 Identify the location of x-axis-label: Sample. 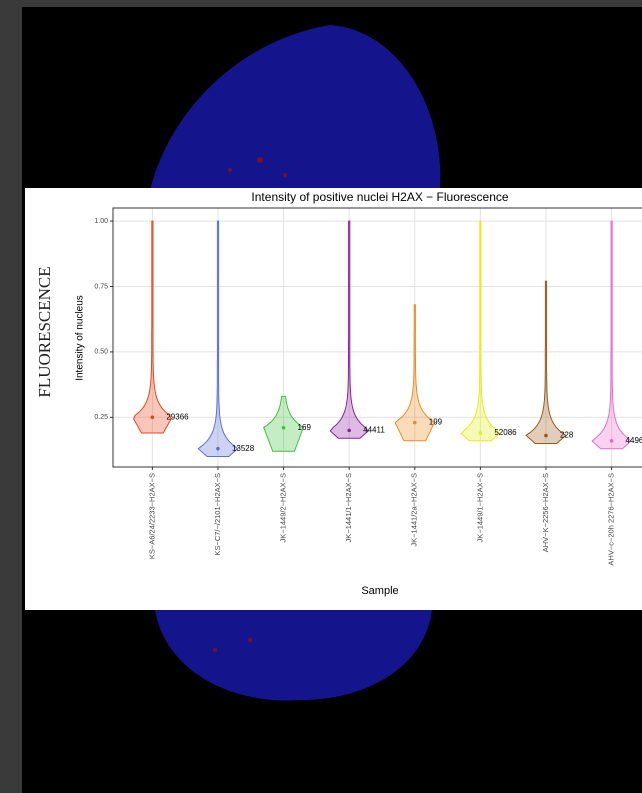
(379, 591).